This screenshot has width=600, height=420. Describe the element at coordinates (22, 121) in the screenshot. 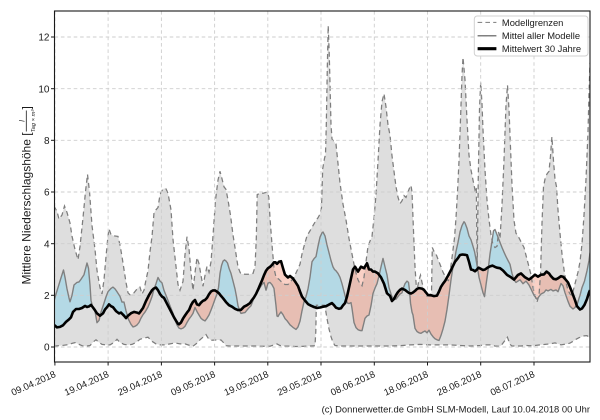

I see `svg-text: l` at that location.